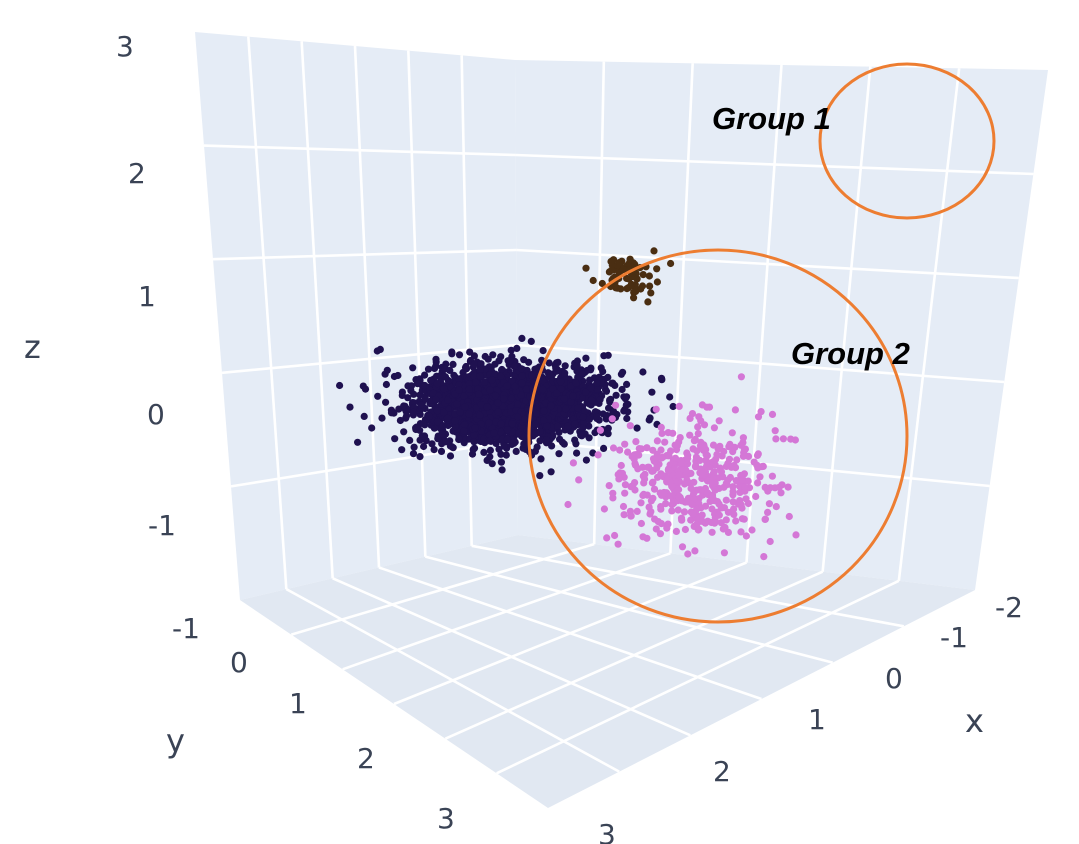 The image size is (1079, 844). I want to click on x-tick-label: 0, so click(894, 678).